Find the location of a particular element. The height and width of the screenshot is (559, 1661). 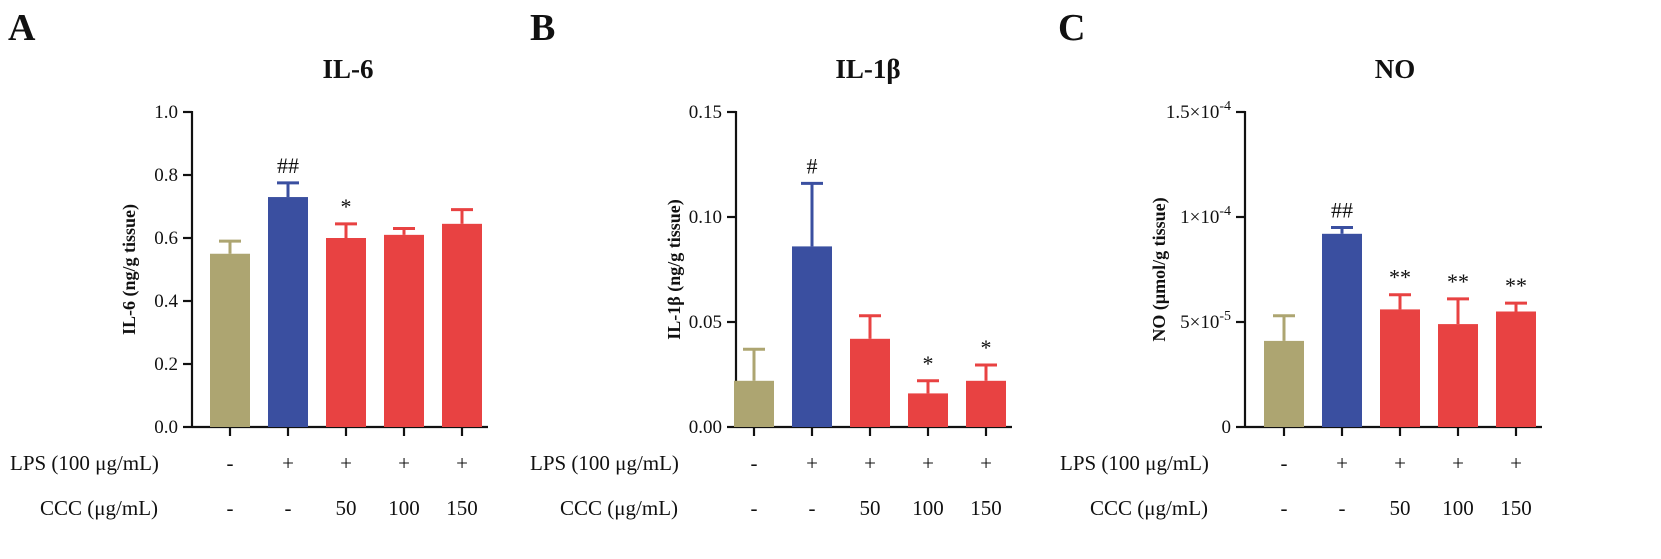

y-tick-exponent: -5 is located at coordinates (1225, 316).